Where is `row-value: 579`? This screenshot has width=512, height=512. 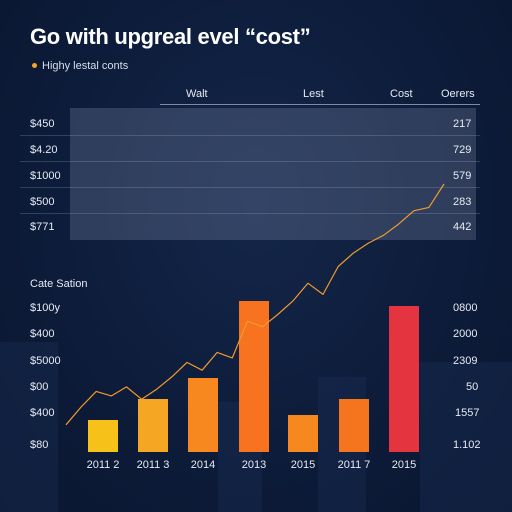
row-value: 579 is located at coordinates (462, 176).